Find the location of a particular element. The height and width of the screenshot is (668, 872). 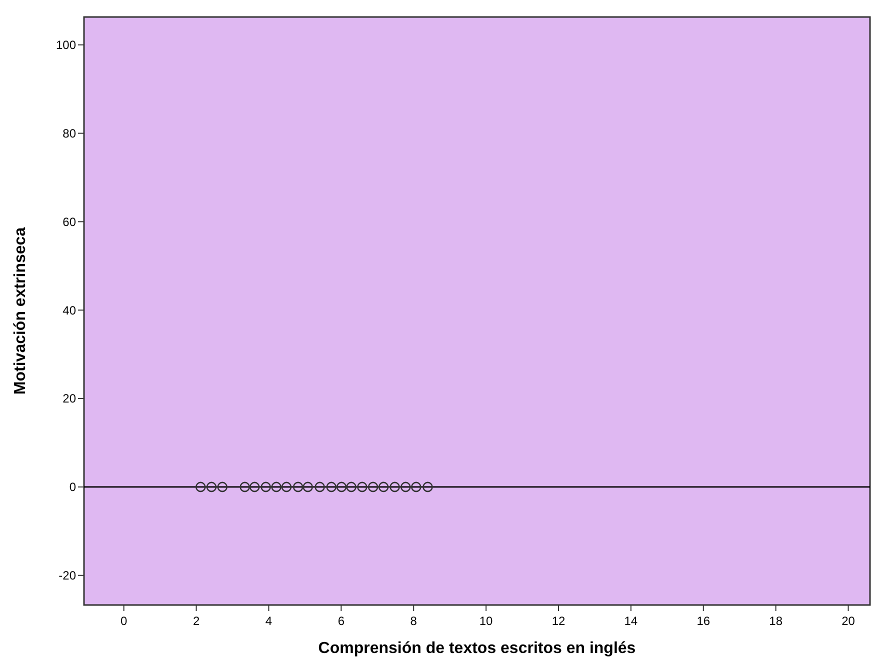

y-tick-label: -20 is located at coordinates (67, 575).